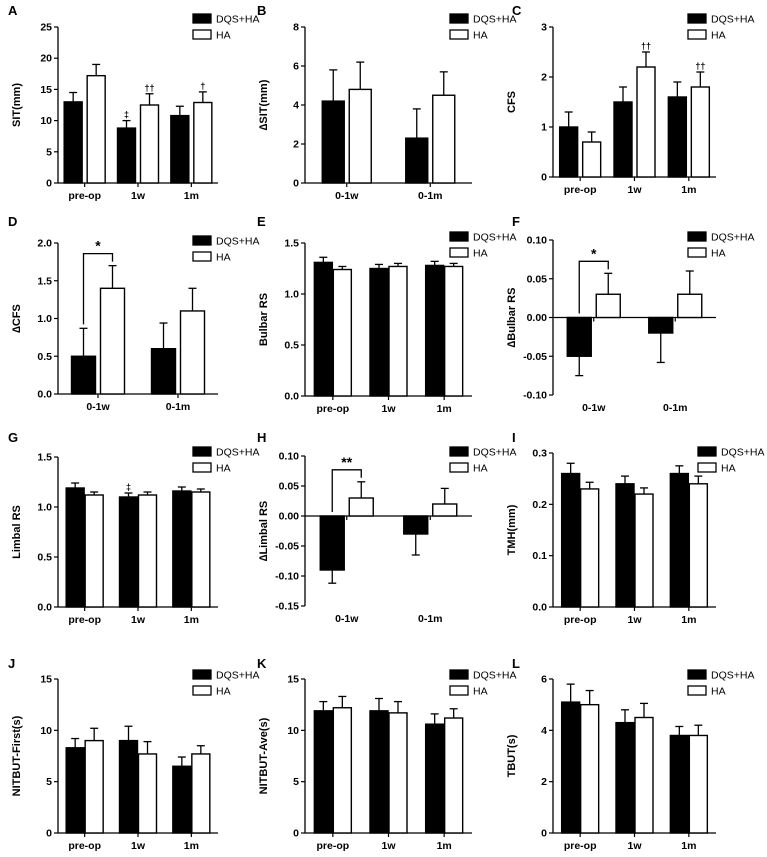 The width and height of the screenshot is (767, 857). What do you see at coordinates (539, 454) in the screenshot?
I see `y-tick-label: 0.3` at bounding box center [539, 454].